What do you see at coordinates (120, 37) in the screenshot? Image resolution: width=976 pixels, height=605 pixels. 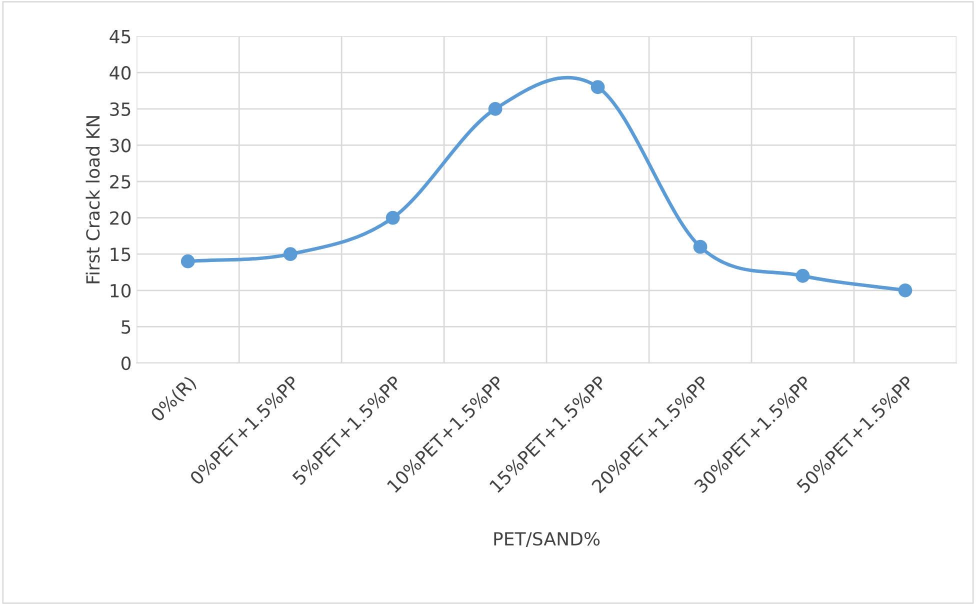 I see `y-tick-label: 45` at bounding box center [120, 37].